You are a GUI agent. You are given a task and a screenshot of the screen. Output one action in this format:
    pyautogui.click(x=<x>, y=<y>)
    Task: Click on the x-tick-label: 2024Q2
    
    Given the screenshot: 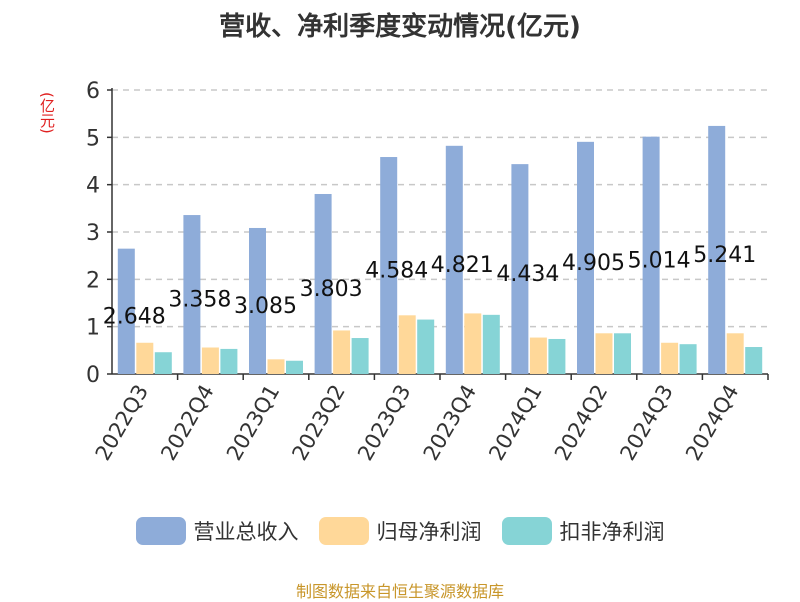 What is the action you would take?
    pyautogui.click(x=581, y=423)
    